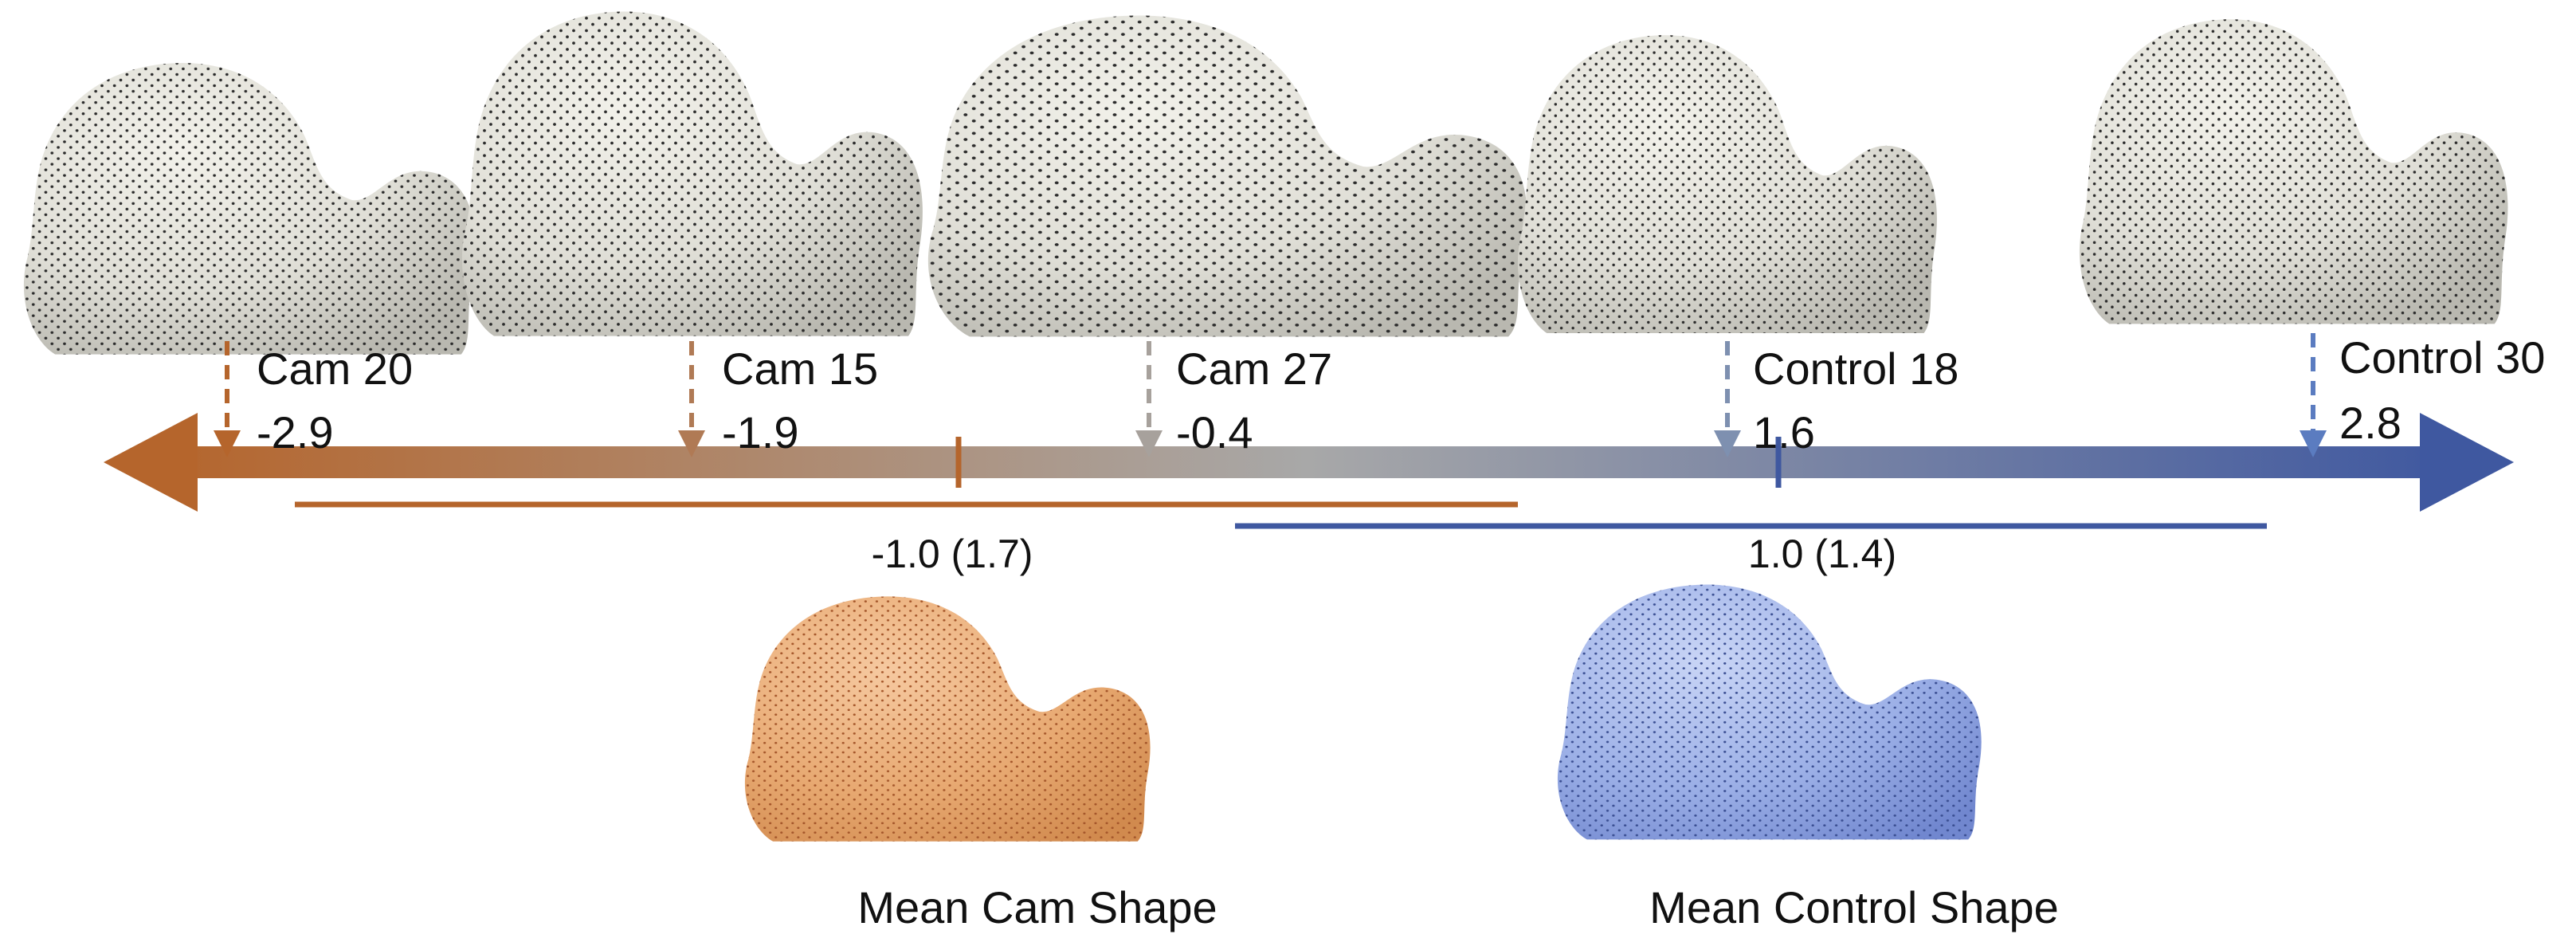 The image size is (2576, 946). I want to click on axis-bar, so click(1306, 462).